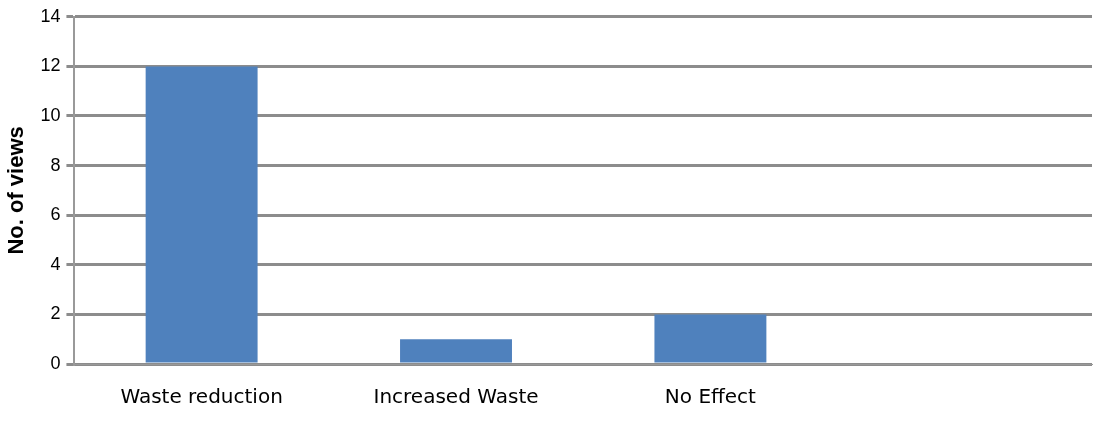 This screenshot has width=1094, height=436. Describe the element at coordinates (710, 396) in the screenshot. I see `x-tick-label: No Effect` at that location.